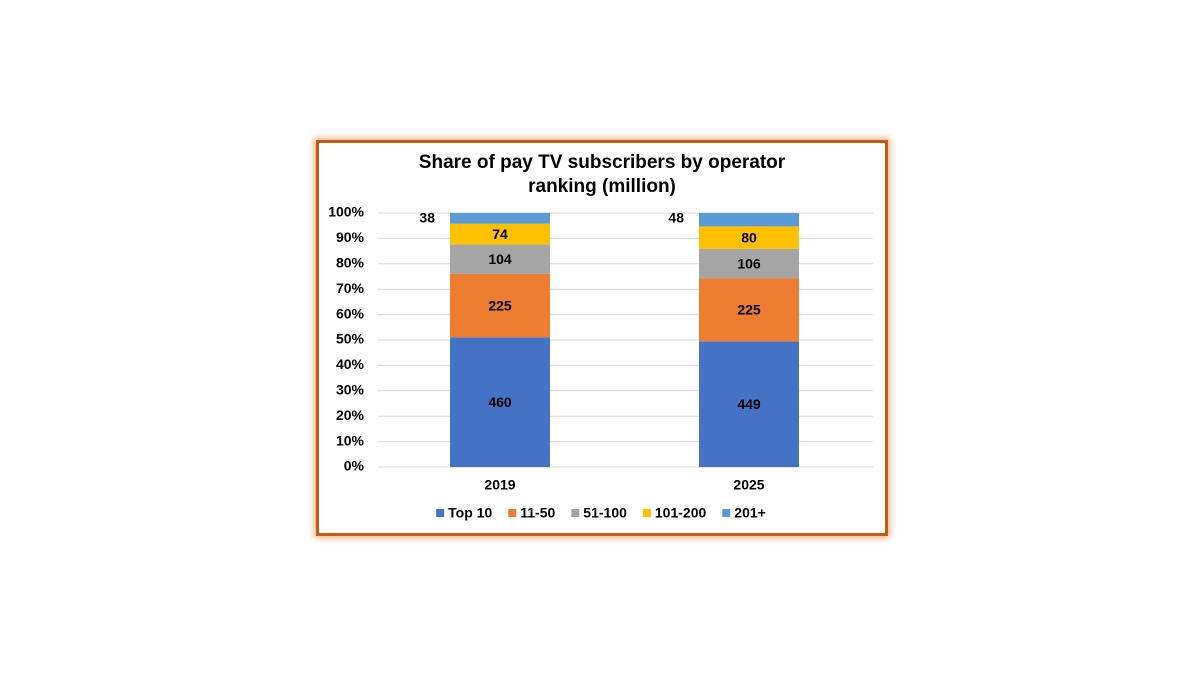  What do you see at coordinates (748, 485) in the screenshot?
I see `x-tick-label: 2025` at bounding box center [748, 485].